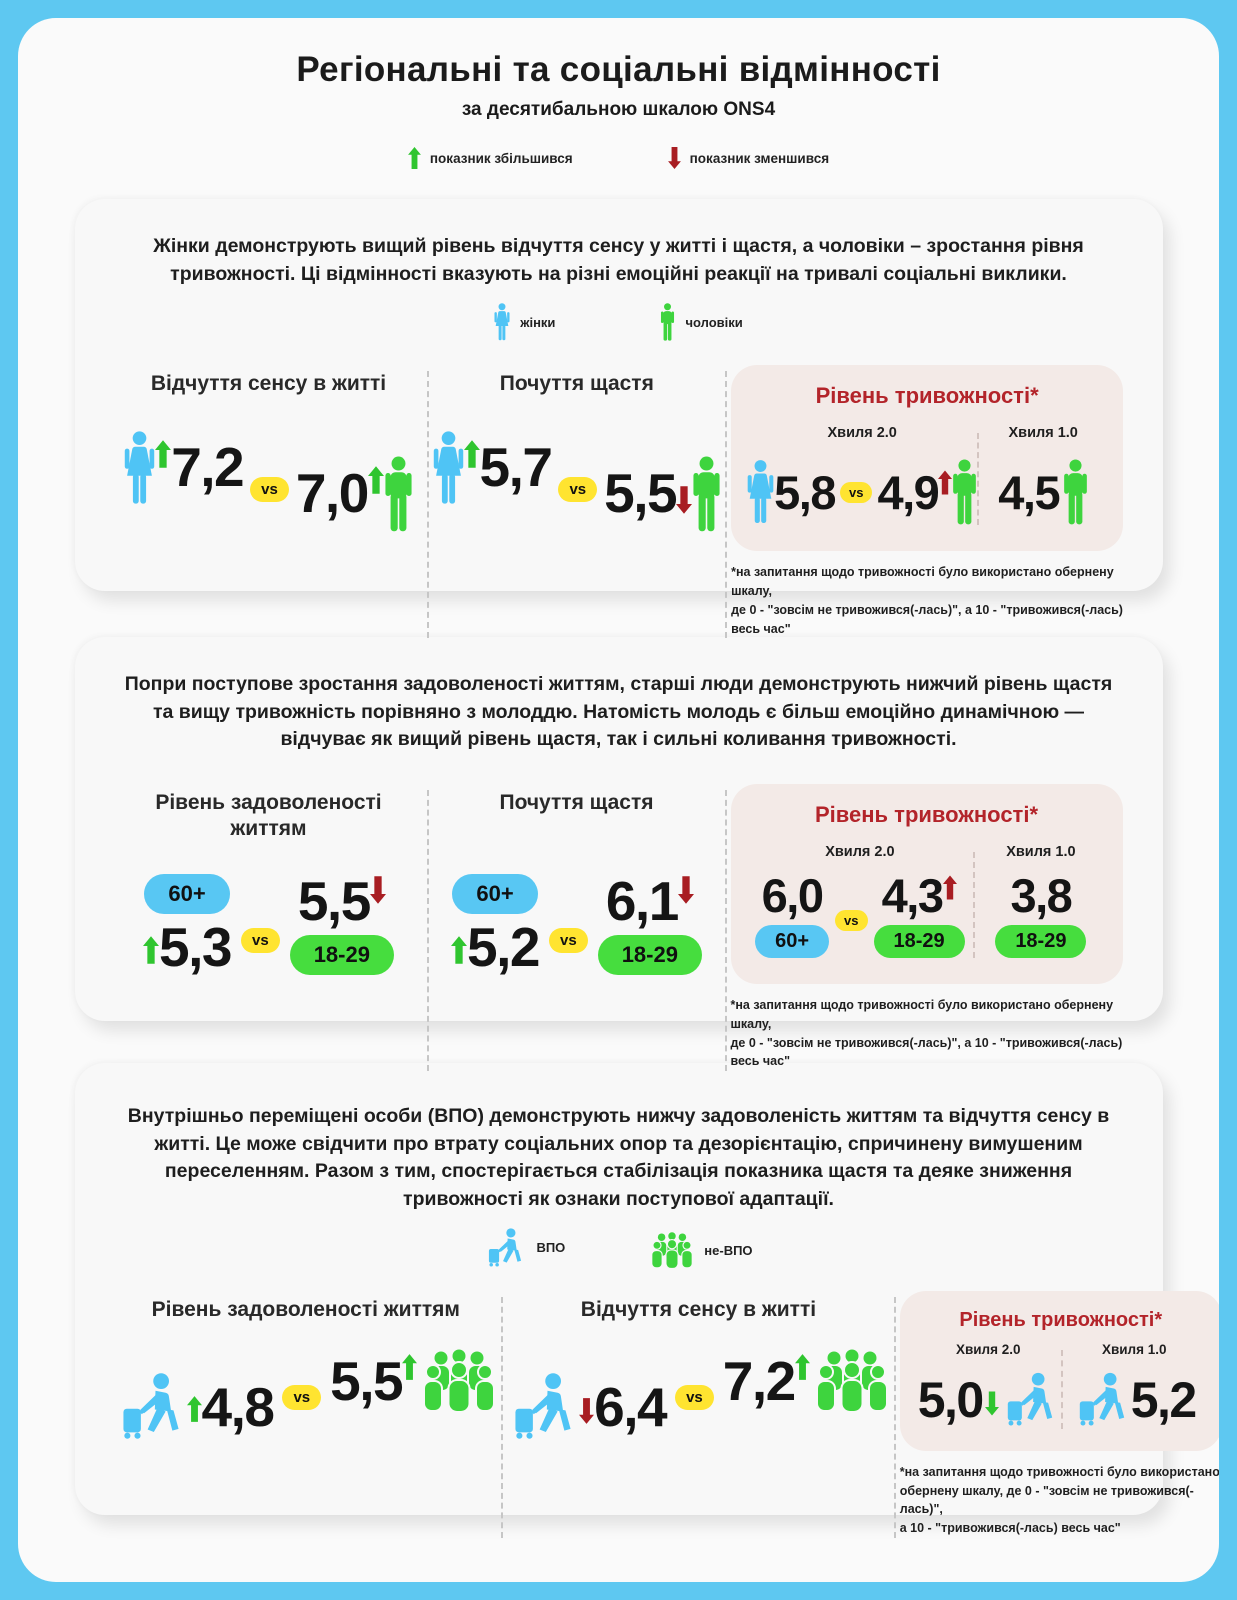 The width and height of the screenshot is (1237, 1600). What do you see at coordinates (912, 896) in the screenshot?
I see `young-anxiety-value: 4,3` at bounding box center [912, 896].